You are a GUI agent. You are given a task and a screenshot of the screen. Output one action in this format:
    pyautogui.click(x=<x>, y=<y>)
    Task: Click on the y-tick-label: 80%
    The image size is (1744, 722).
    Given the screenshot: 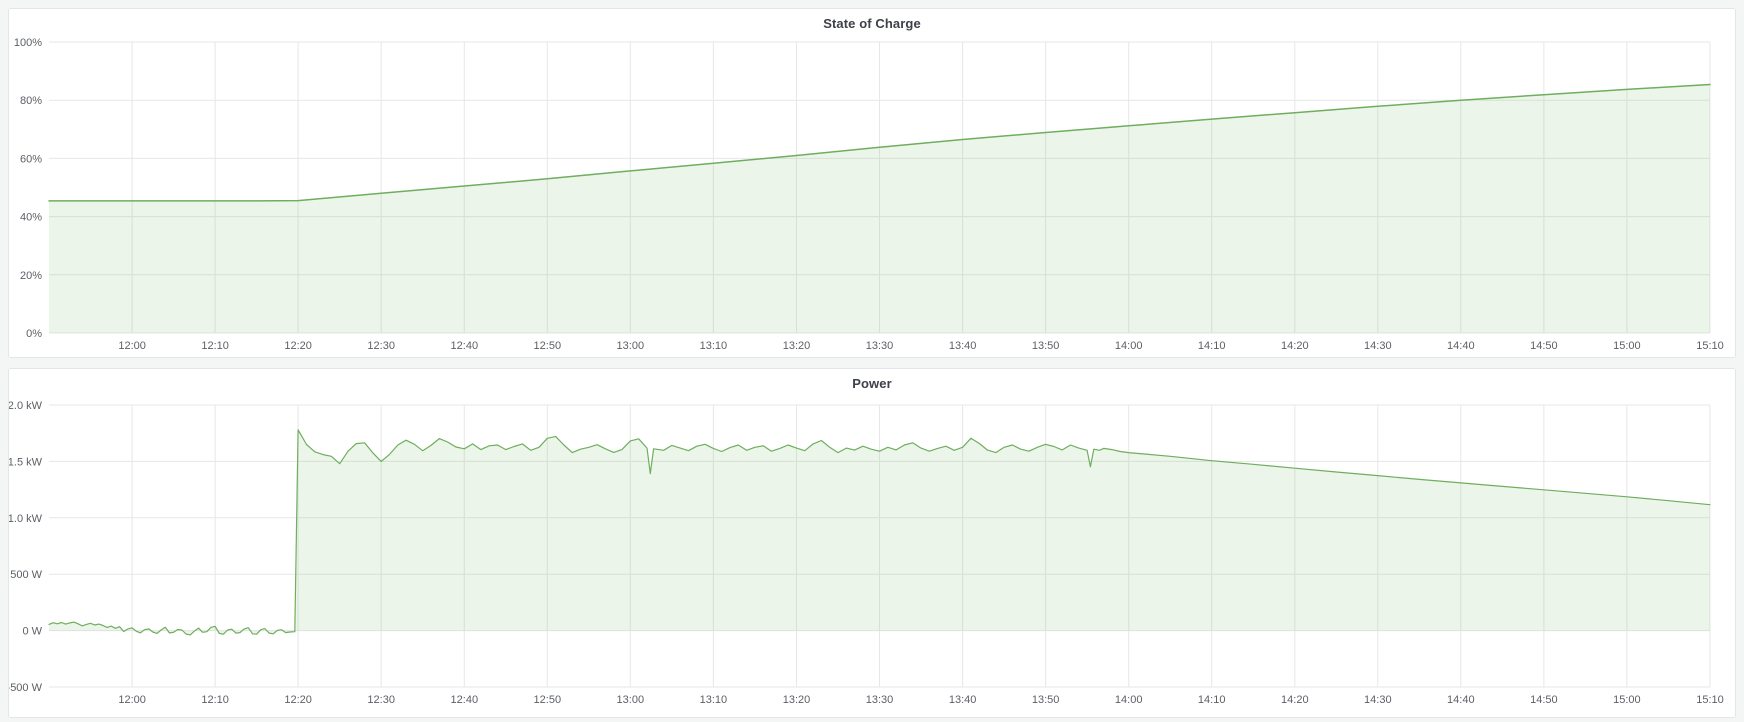 What is the action you would take?
    pyautogui.click(x=31, y=101)
    